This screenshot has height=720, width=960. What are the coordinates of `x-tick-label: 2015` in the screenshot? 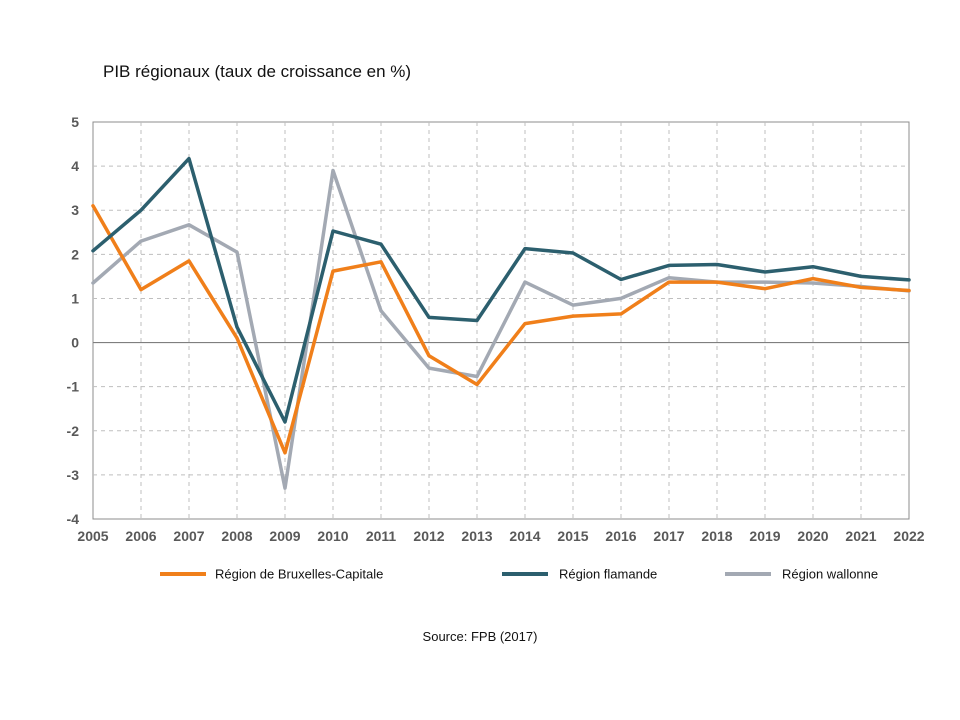 It's located at (572, 536).